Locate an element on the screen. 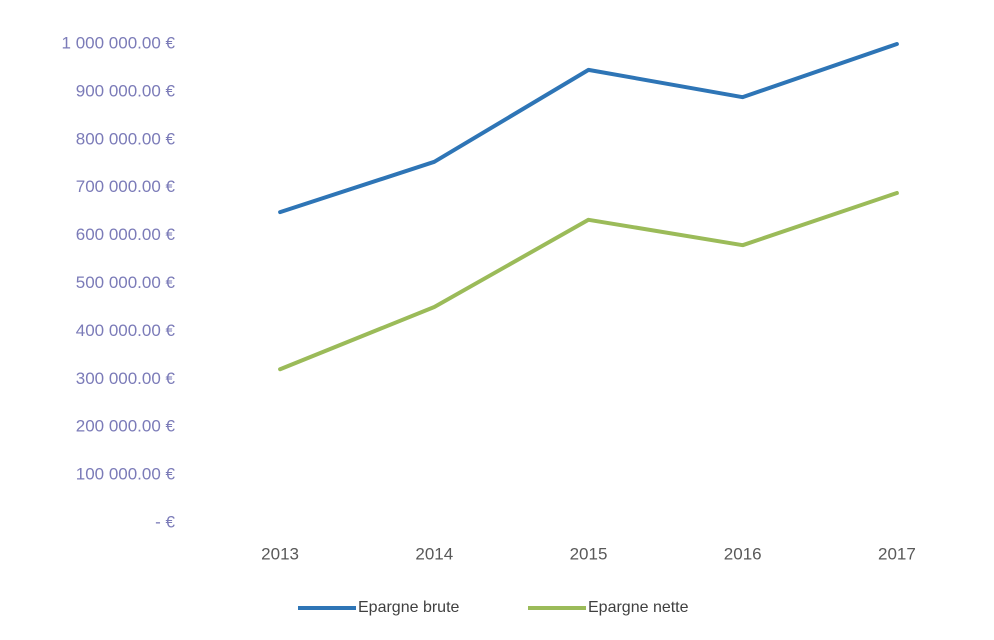 The image size is (994, 640). y-tick-label: 1 000 000.00 € is located at coordinates (119, 42).